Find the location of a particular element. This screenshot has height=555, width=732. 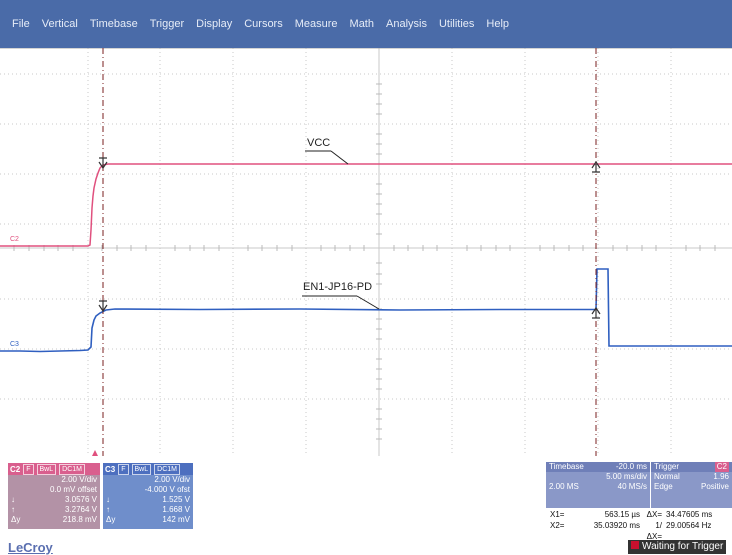

menu-analysis: Analysis is located at coordinates (406, 24).